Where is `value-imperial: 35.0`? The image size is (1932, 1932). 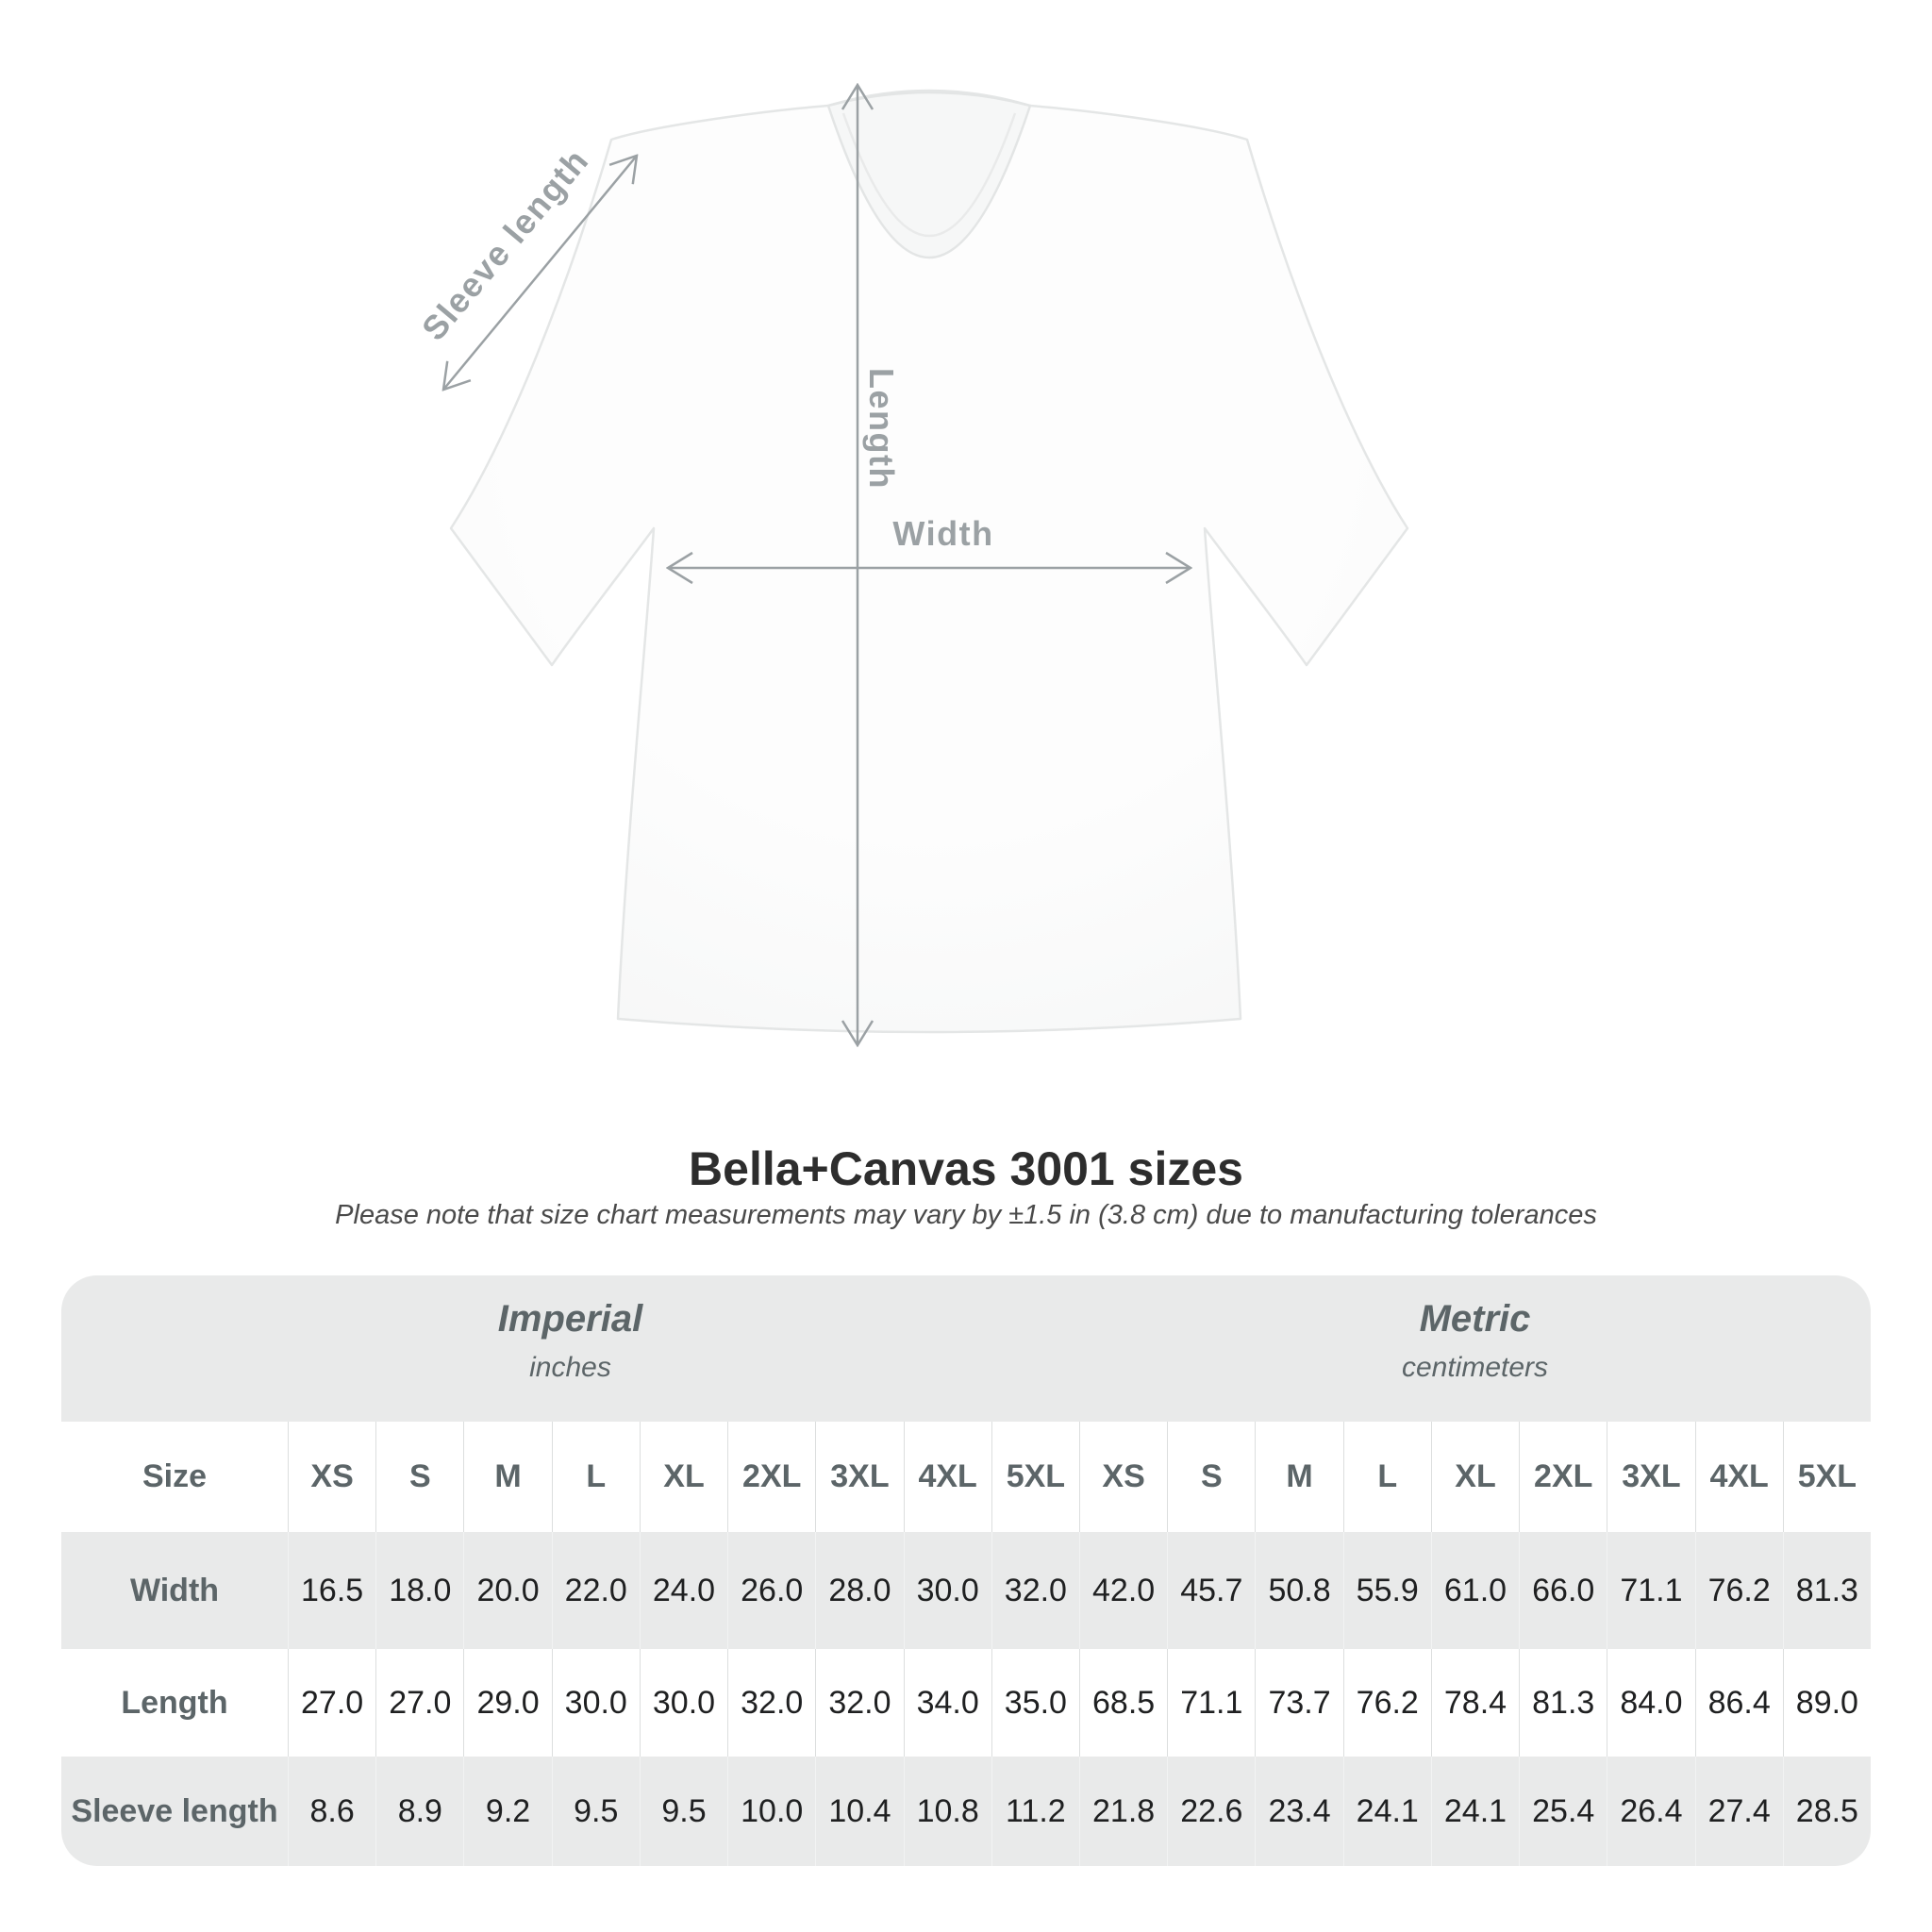 value-imperial: 35.0 is located at coordinates (1035, 1703).